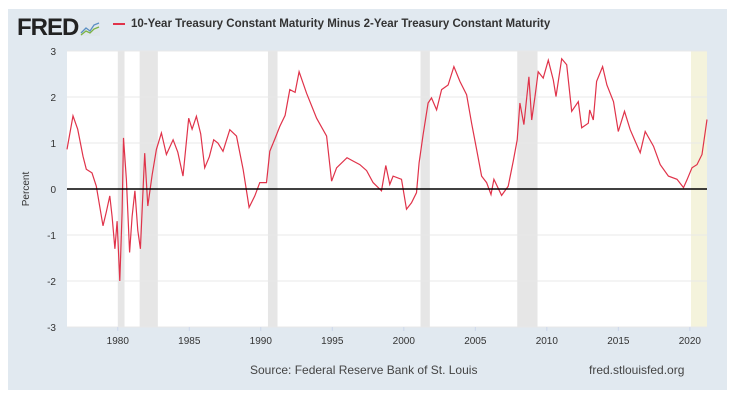 The height and width of the screenshot is (405, 734). Describe the element at coordinates (261, 341) in the screenshot. I see `x-tick-label: 1990` at that location.